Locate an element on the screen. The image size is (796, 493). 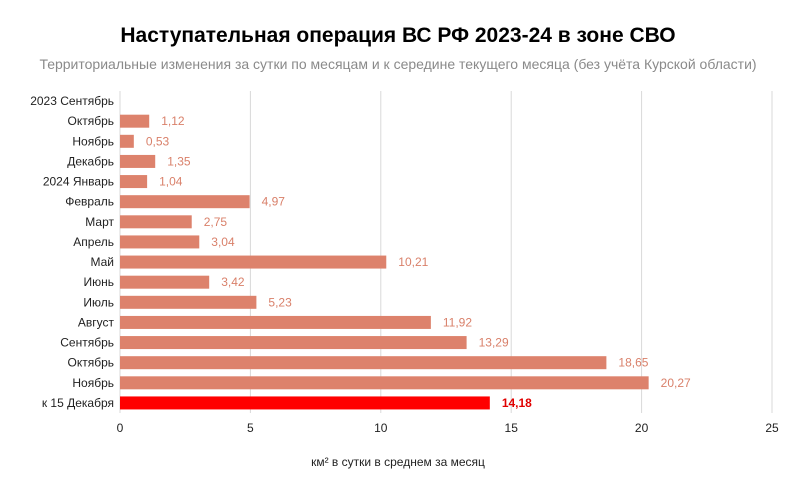
data-label: 3,04 is located at coordinates (223, 242).